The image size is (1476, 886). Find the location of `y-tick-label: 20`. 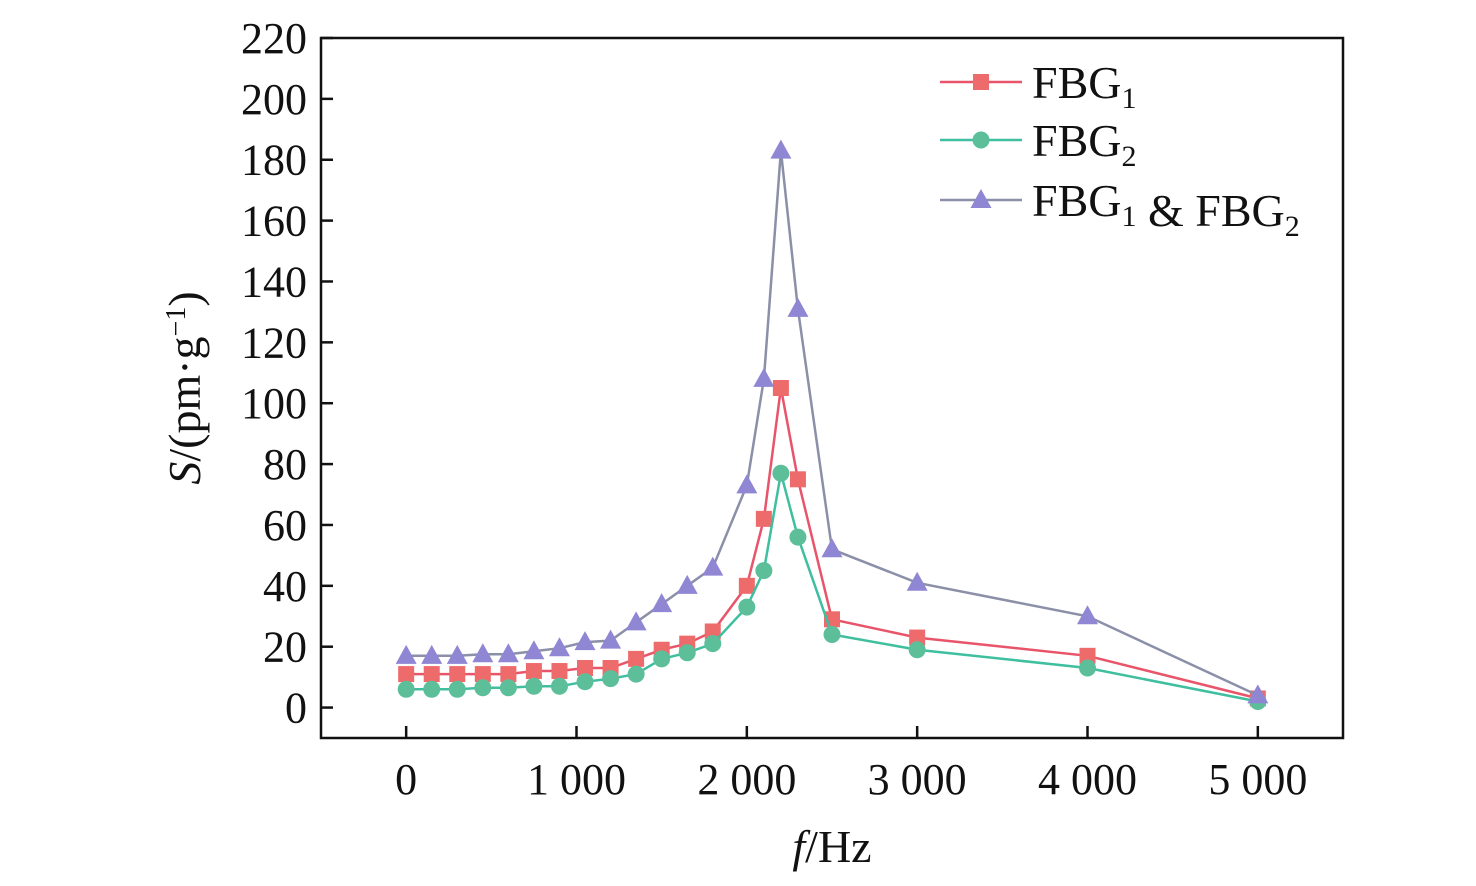

y-tick-label: 20 is located at coordinates (285, 647).